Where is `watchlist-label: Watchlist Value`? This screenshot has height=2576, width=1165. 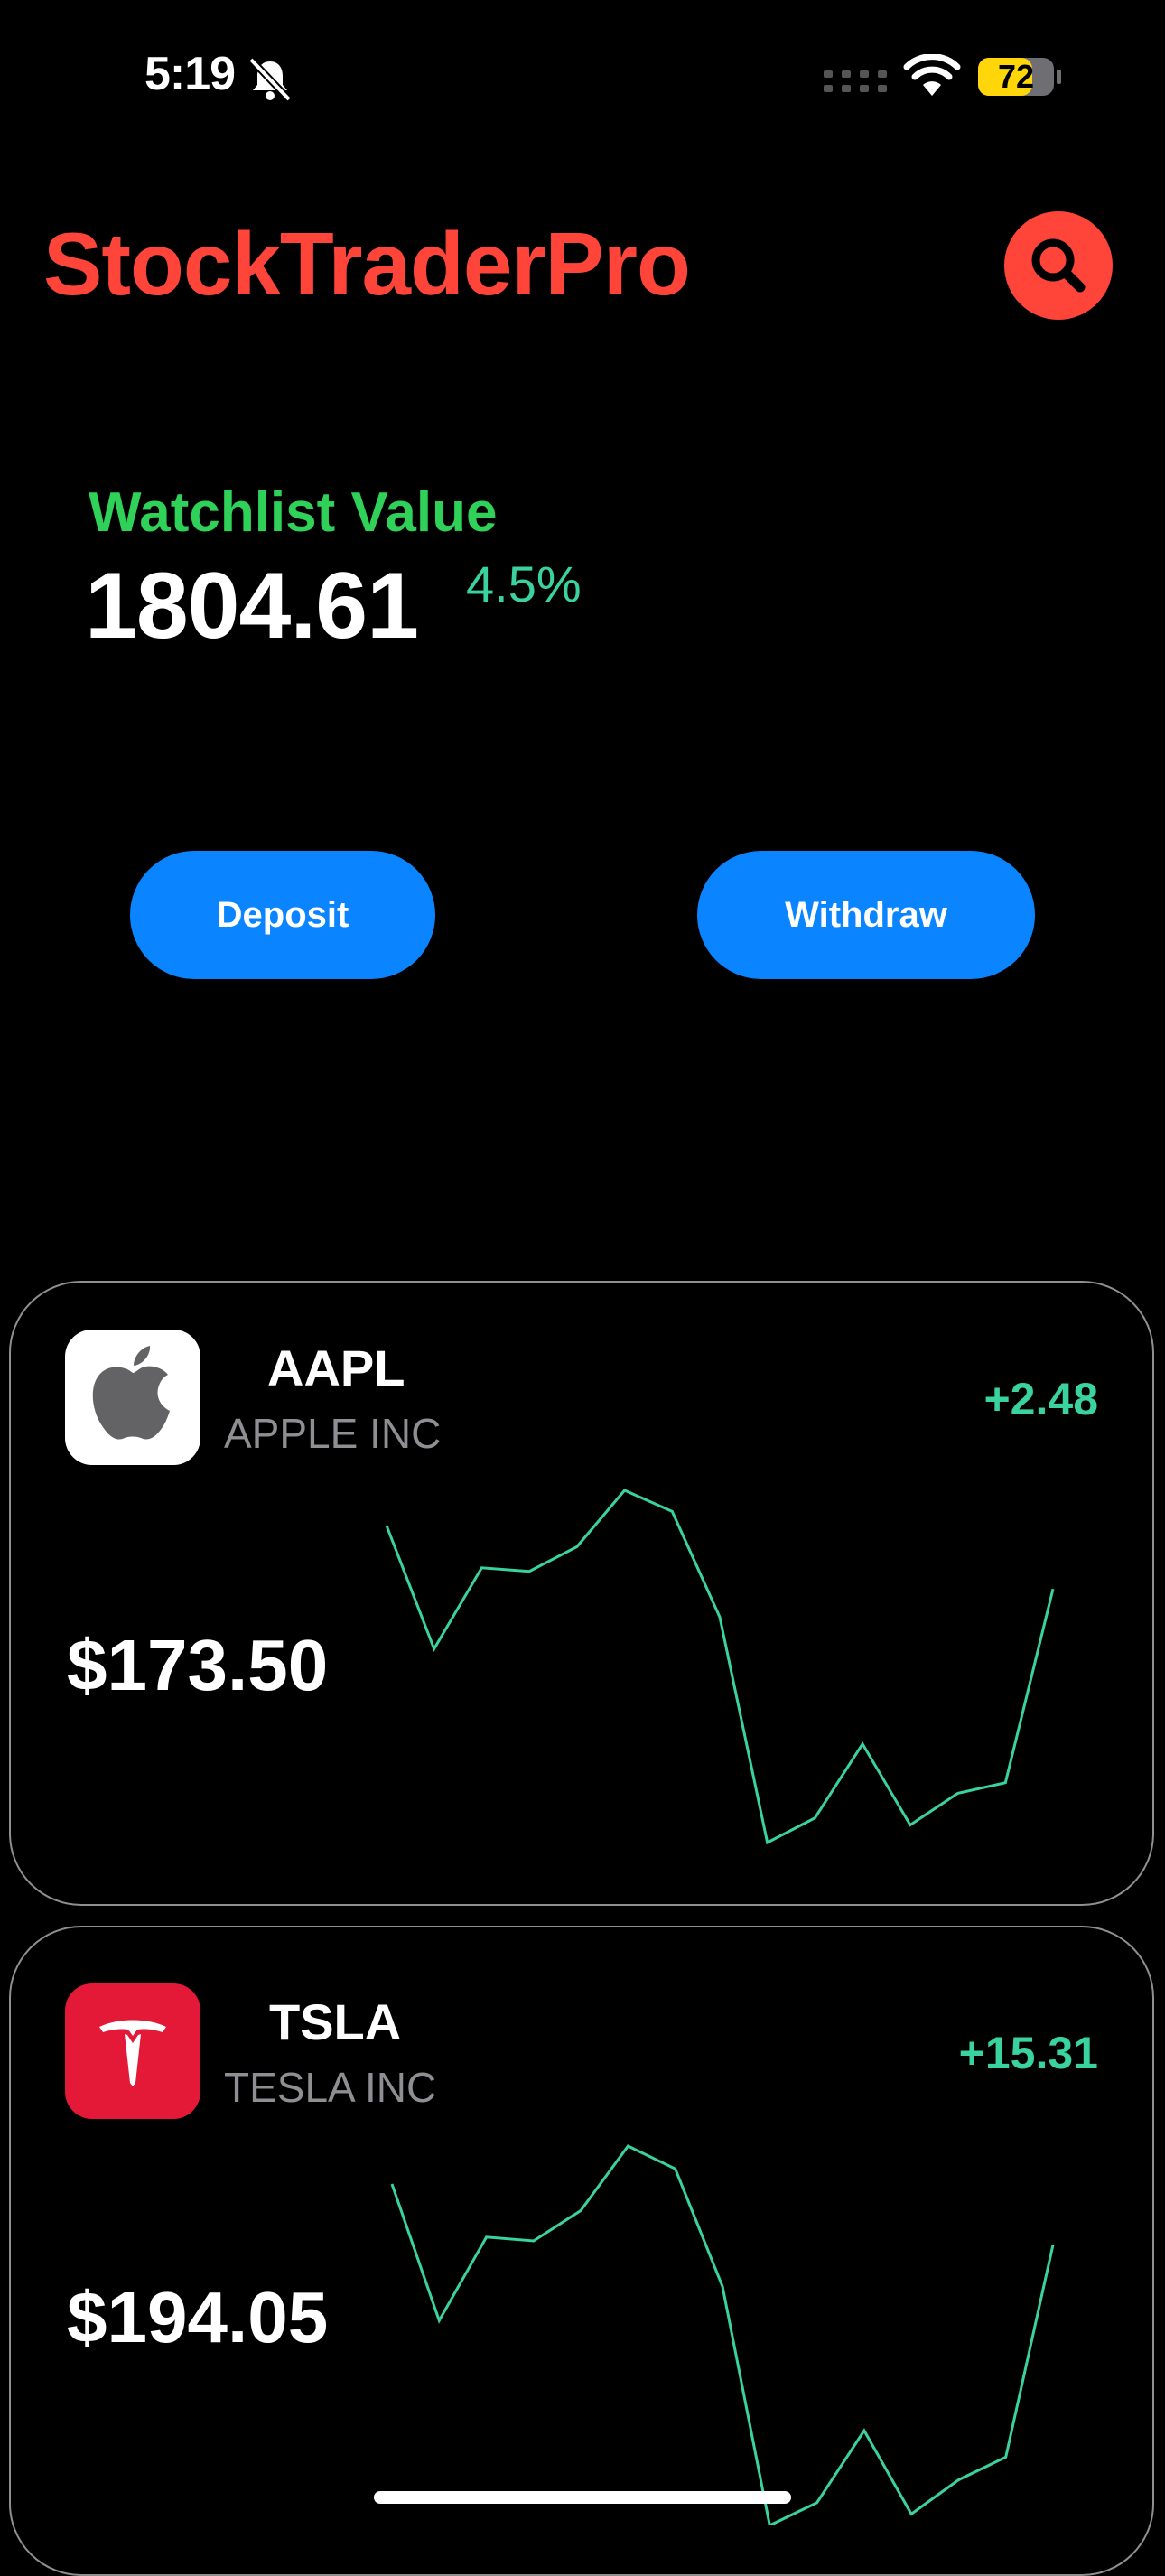
watchlist-label: Watchlist Value is located at coordinates (293, 512).